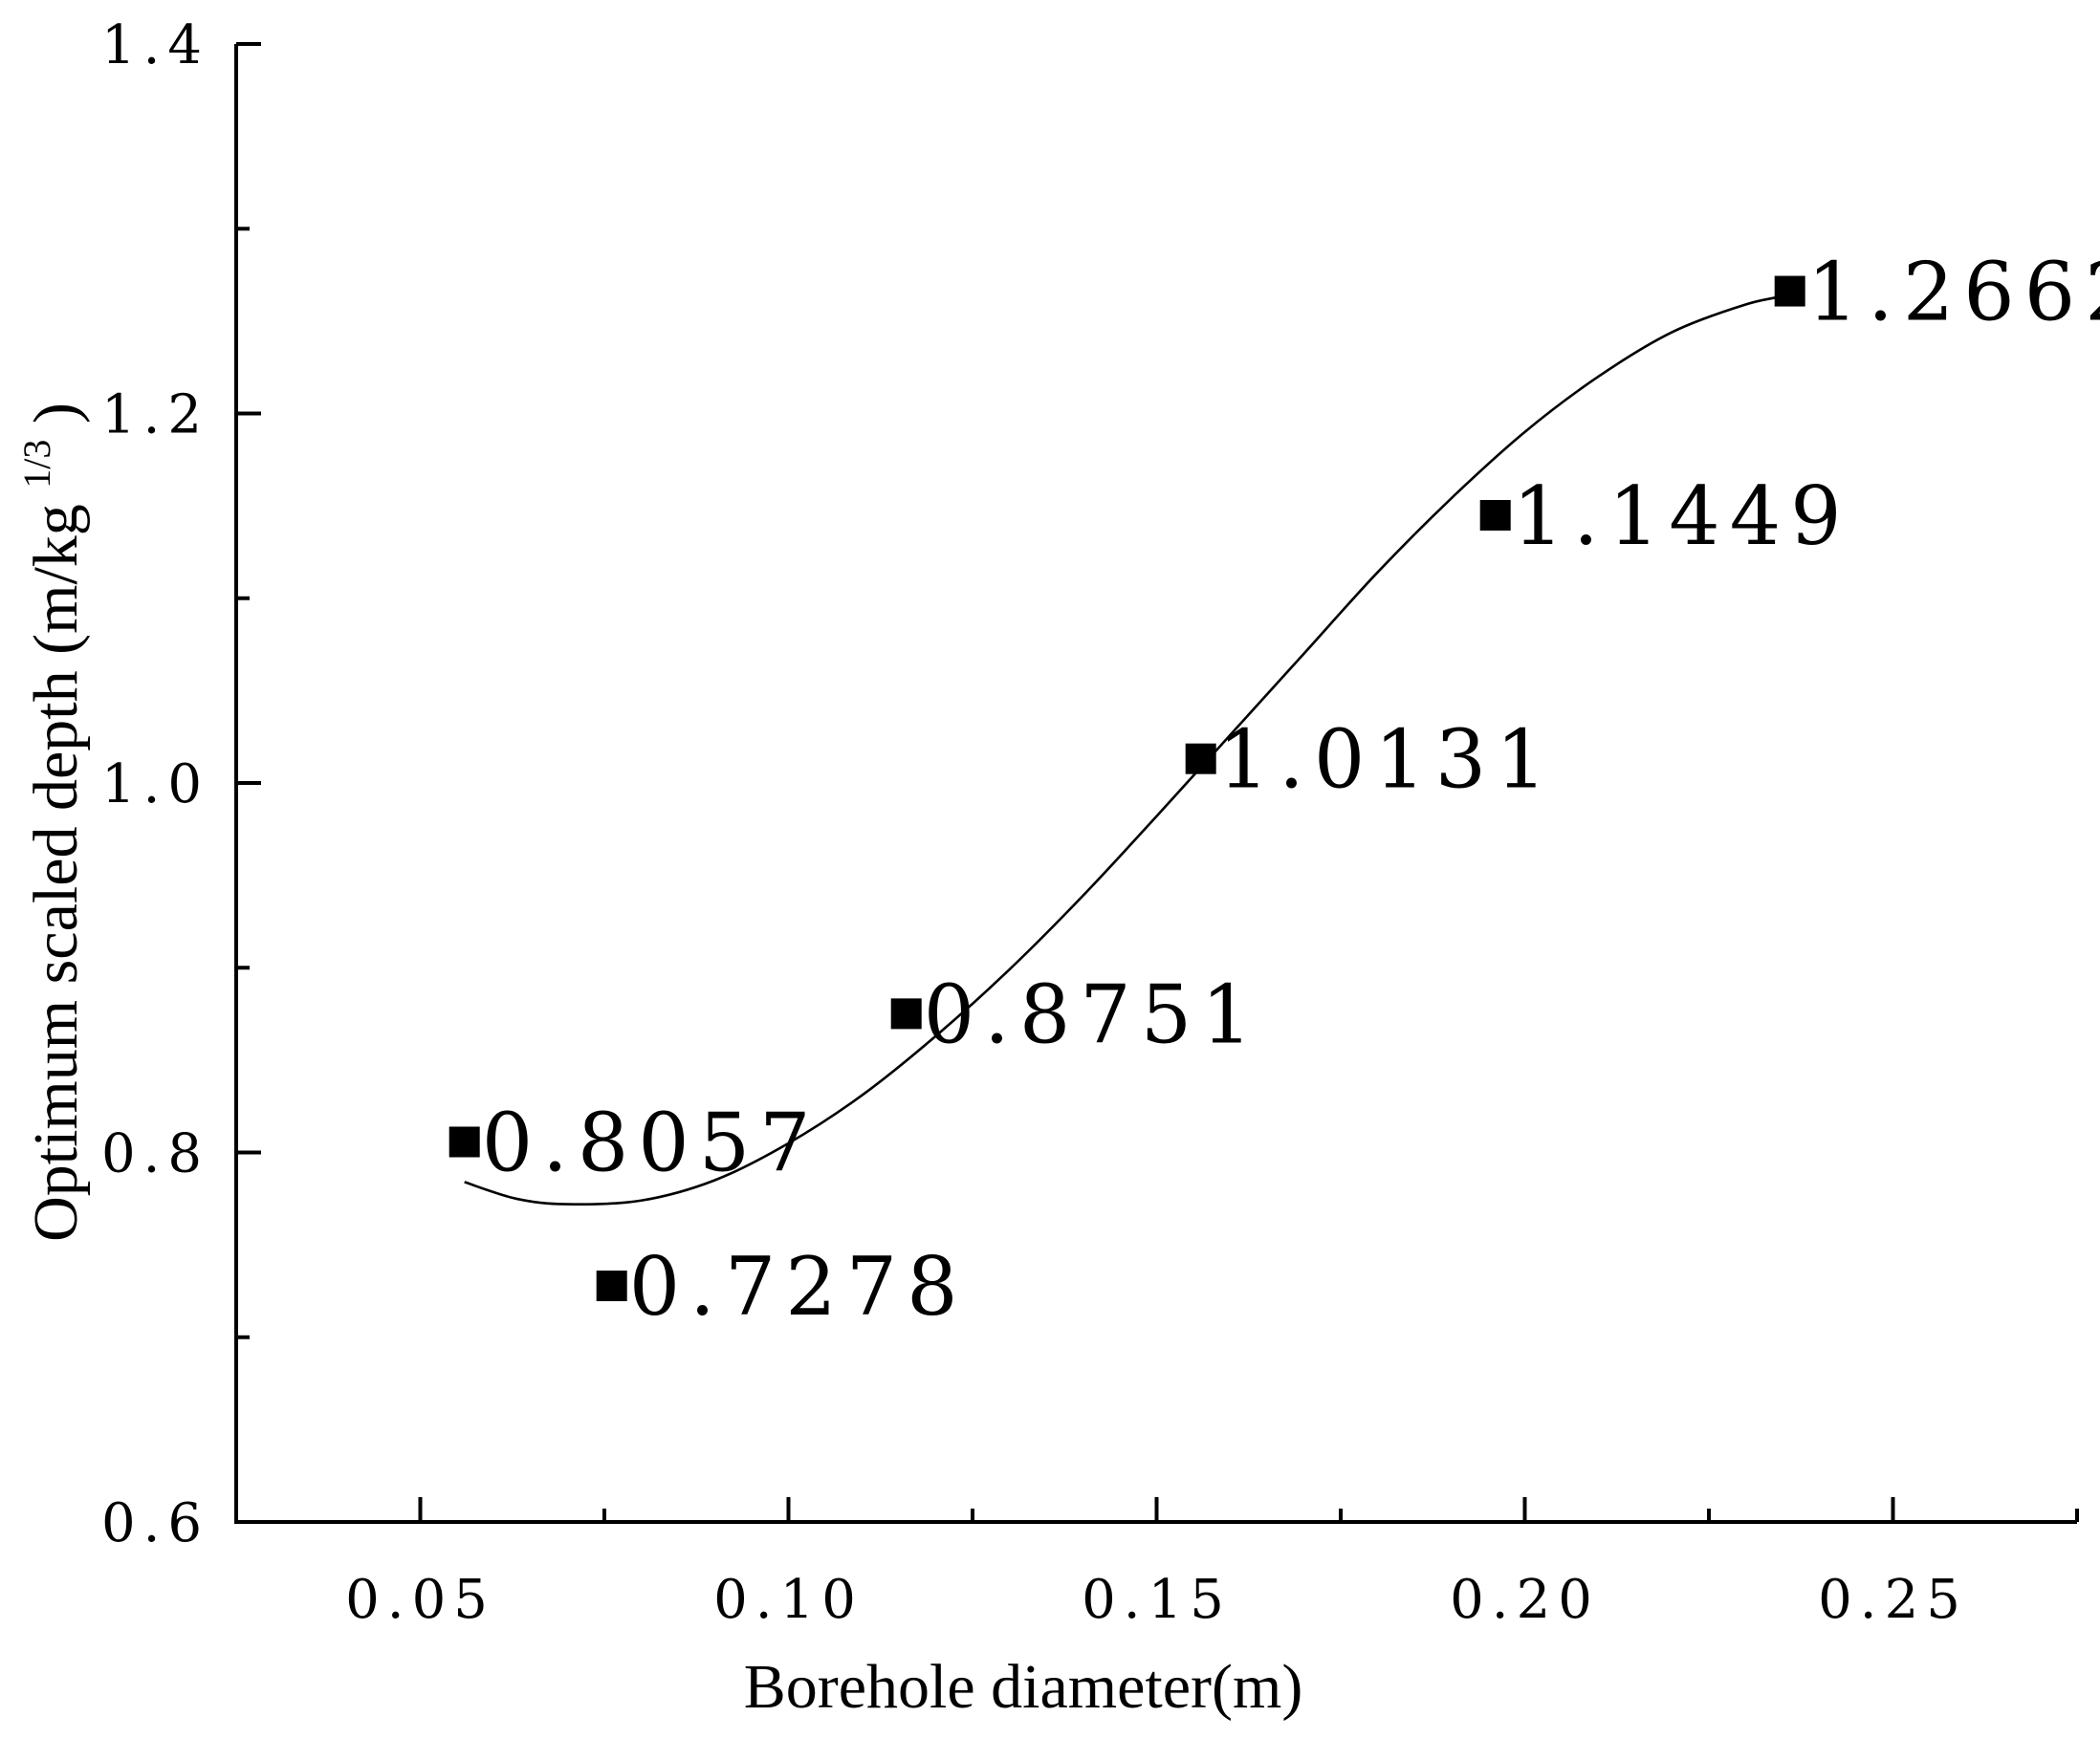 The height and width of the screenshot is (1739, 2100). Describe the element at coordinates (155, 784) in the screenshot. I see `y-tick-label: 1.0` at that location.